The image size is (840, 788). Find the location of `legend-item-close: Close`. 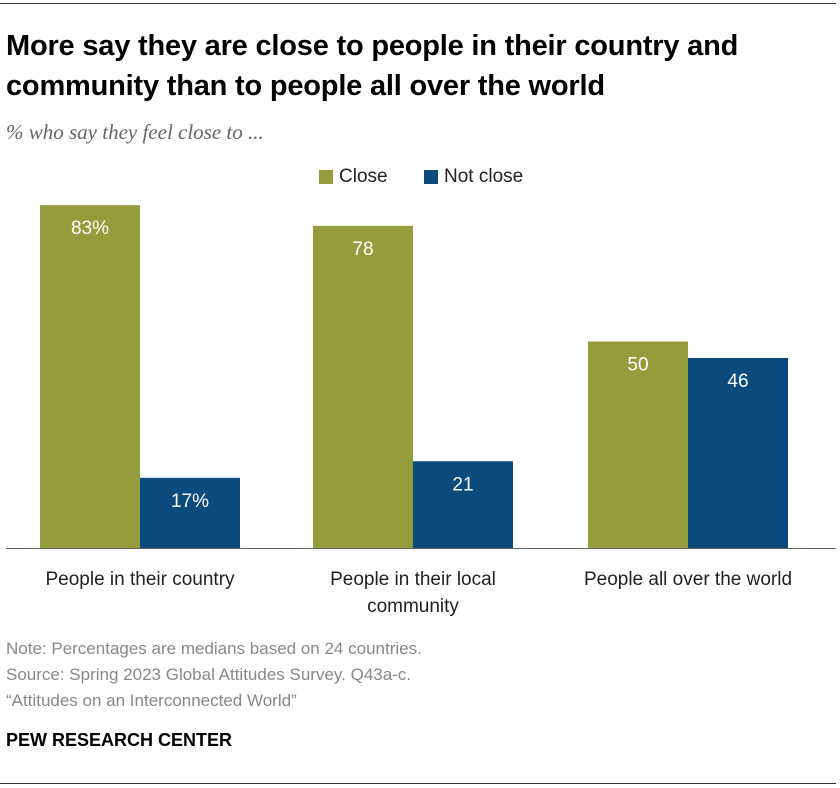

legend-item-close: Close is located at coordinates (353, 177).